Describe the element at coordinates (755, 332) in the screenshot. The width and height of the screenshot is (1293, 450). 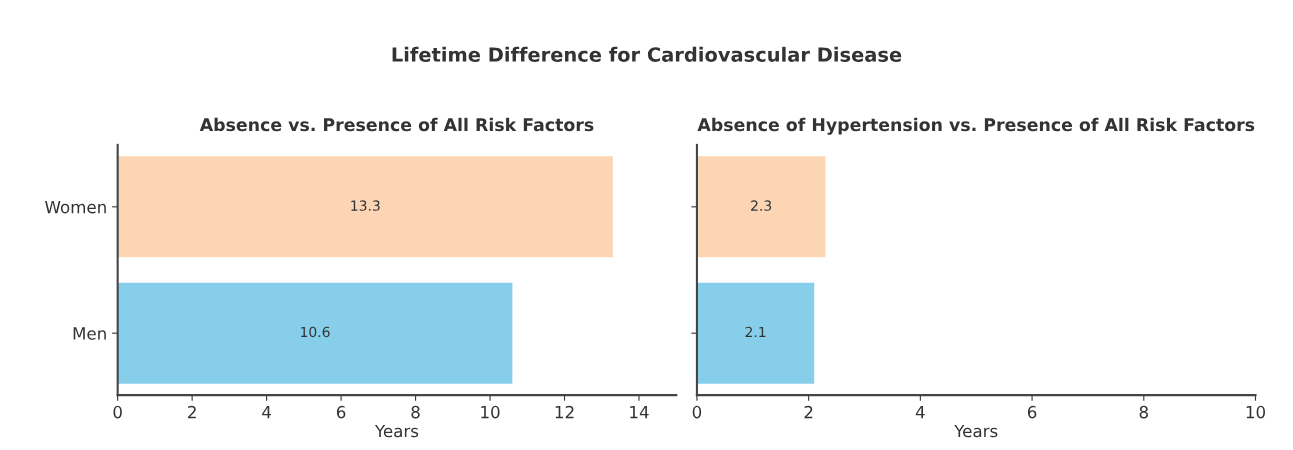
I see `data-label: 2.1` at that location.